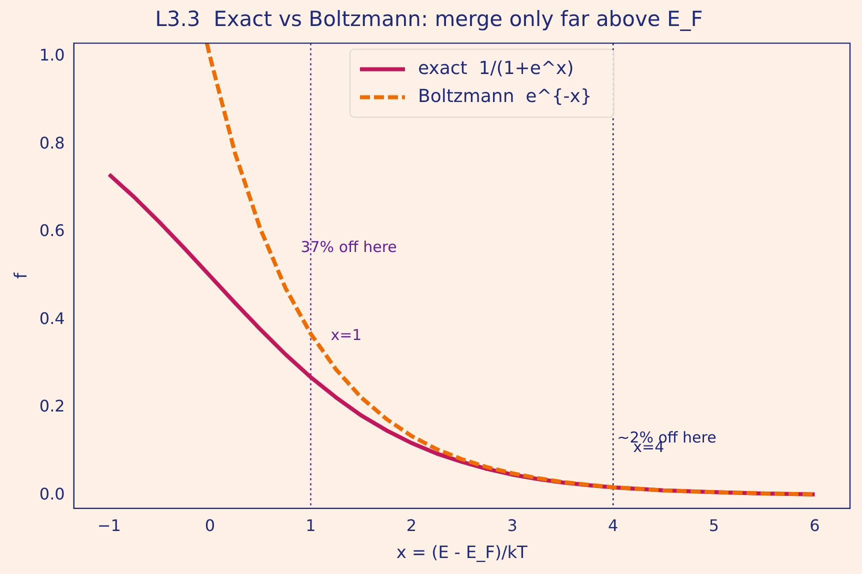 The width and height of the screenshot is (862, 574). Describe the element at coordinates (714, 526) in the screenshot. I see `x-tick-label: 5` at that location.